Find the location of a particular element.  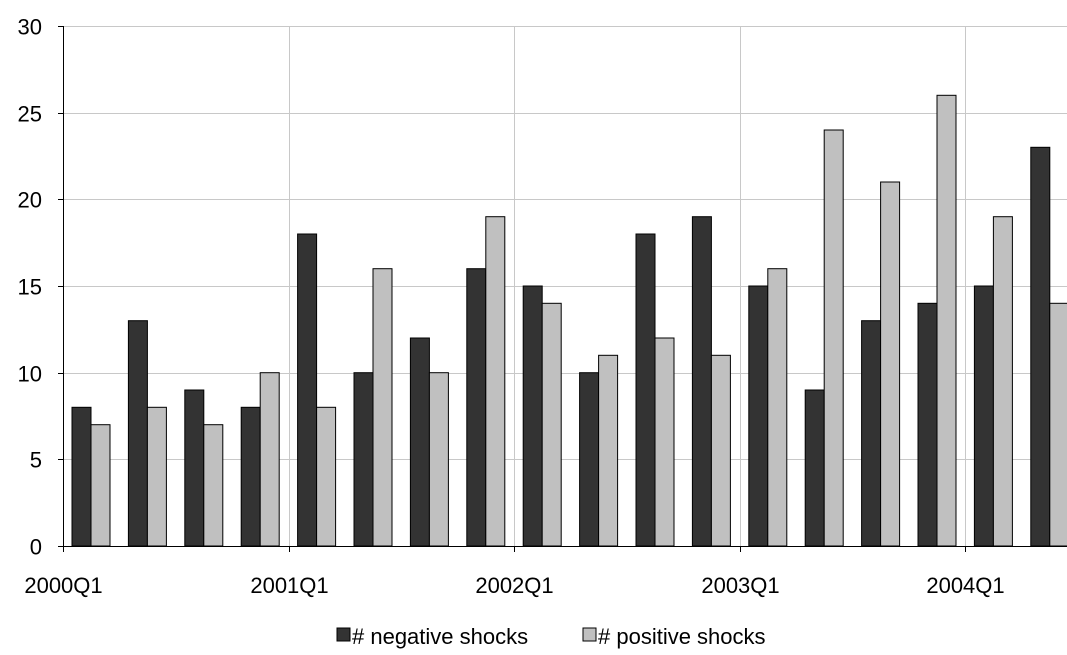

bar-negative-2000Q4 is located at coordinates (250, 476).